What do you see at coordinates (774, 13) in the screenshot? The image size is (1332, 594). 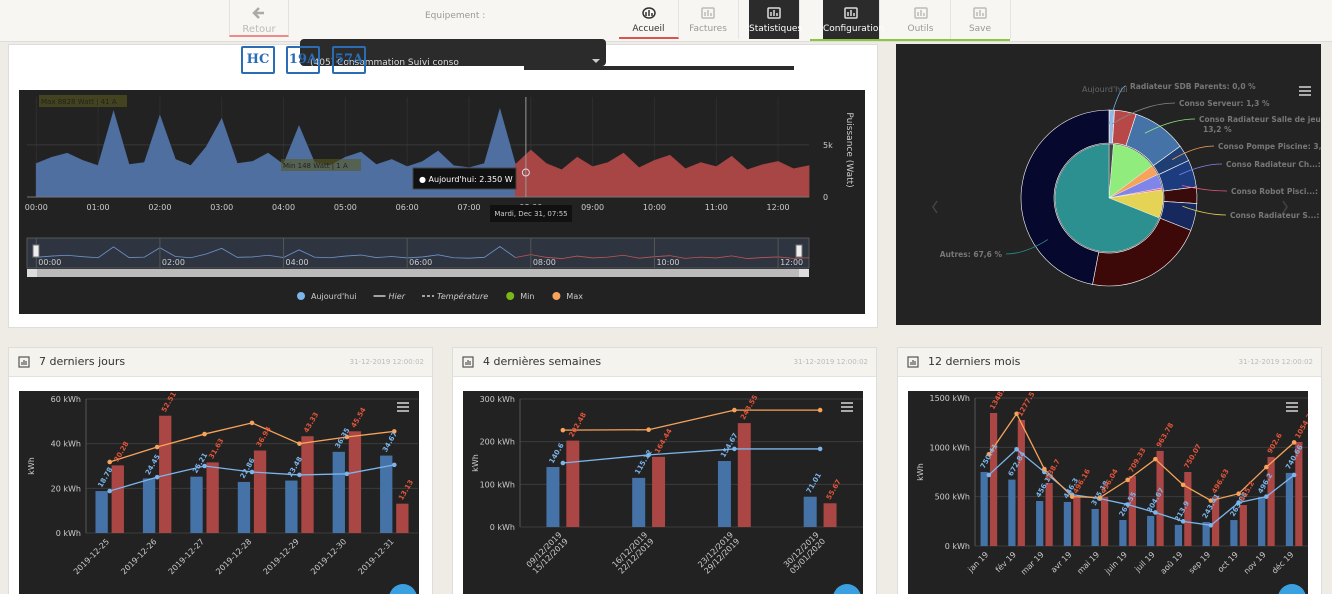 I see `tab-icon` at bounding box center [774, 13].